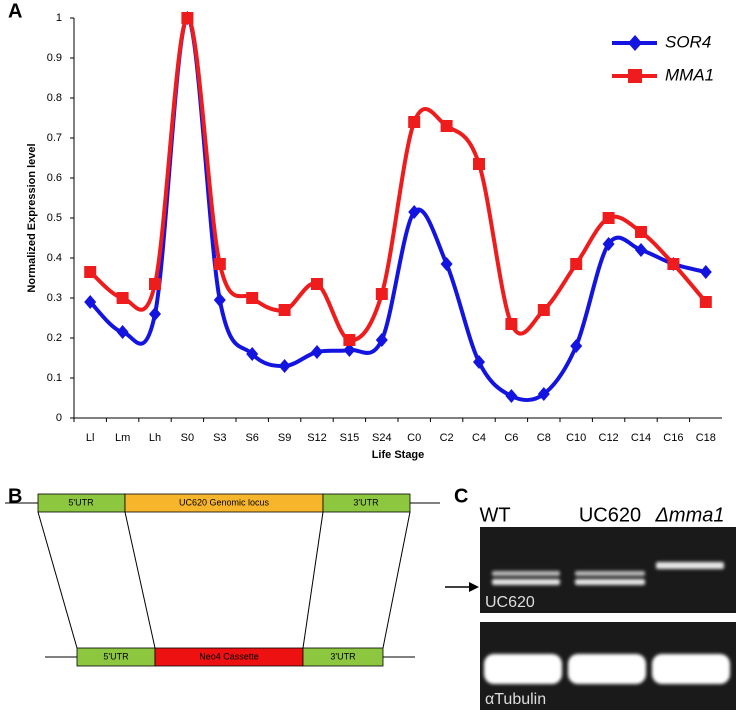 The width and height of the screenshot is (742, 714). I want to click on x-tick-label: S15, so click(350, 438).